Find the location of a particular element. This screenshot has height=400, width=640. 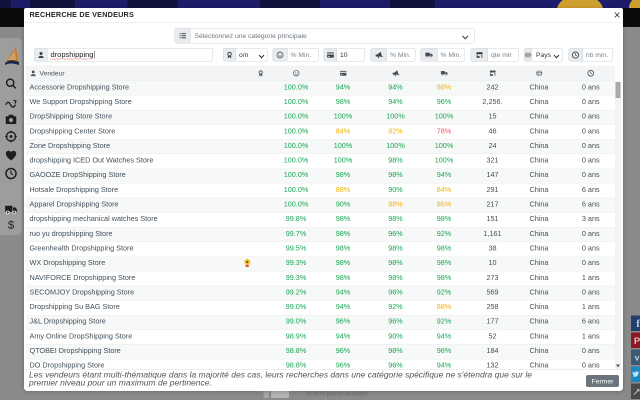

svg-text: v is located at coordinates (637, 358).